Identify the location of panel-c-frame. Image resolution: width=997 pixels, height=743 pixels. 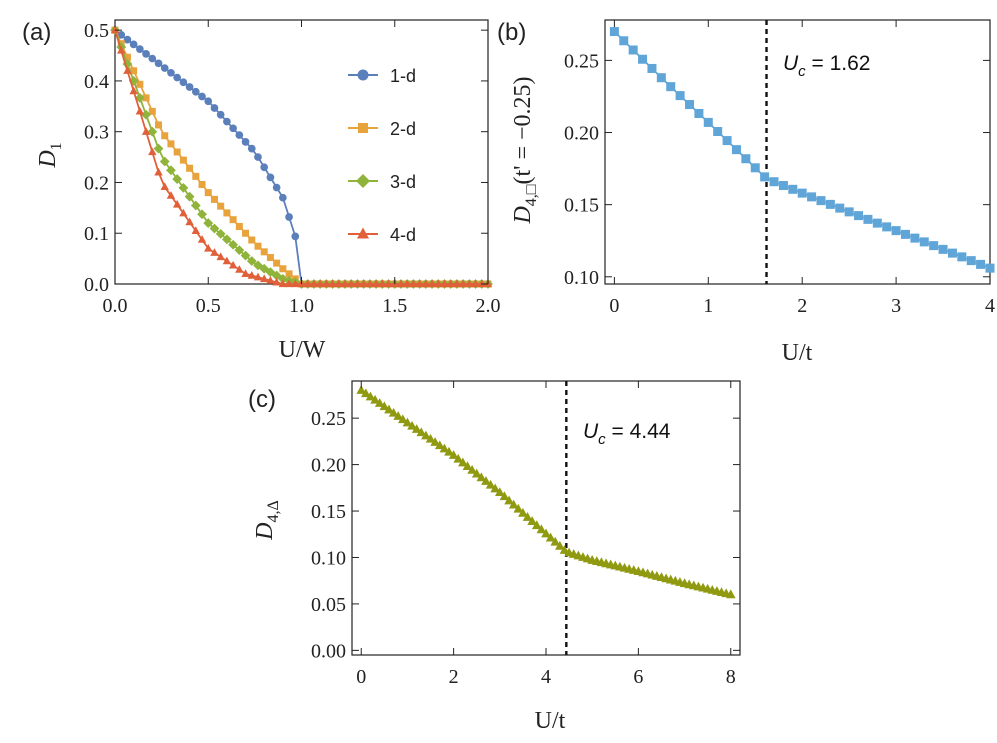
(546, 518).